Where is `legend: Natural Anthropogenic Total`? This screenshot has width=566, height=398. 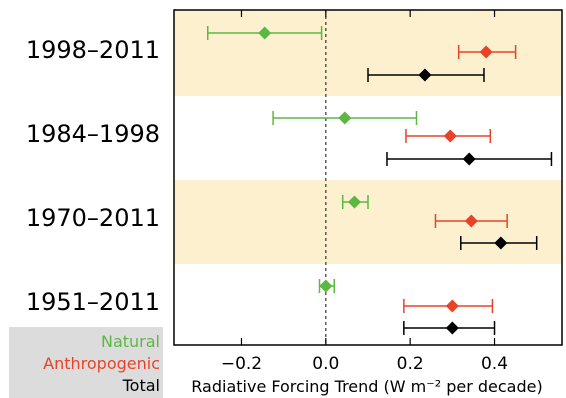
legend: Natural Anthropogenic Total is located at coordinates (86, 362).